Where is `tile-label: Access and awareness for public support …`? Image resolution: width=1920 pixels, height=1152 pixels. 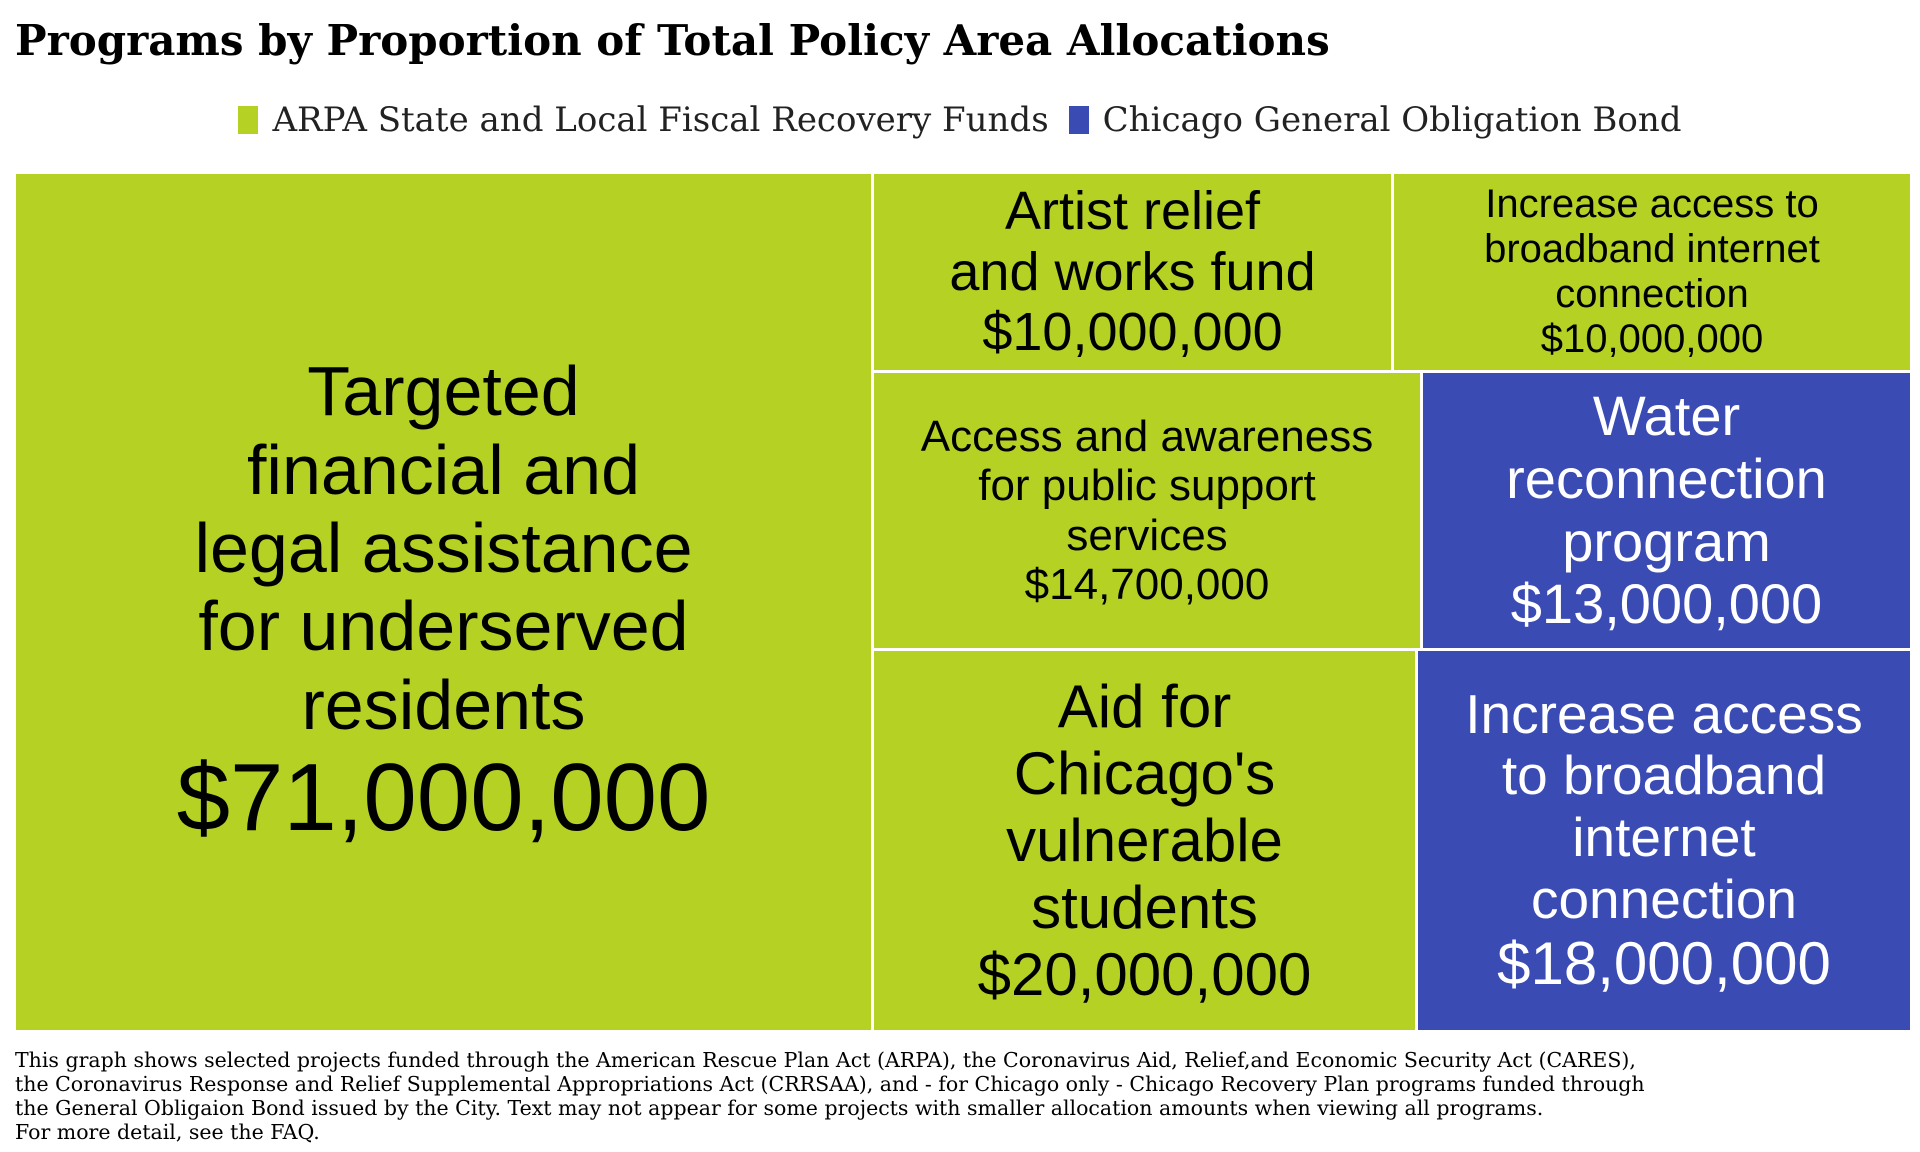
tile-label: Access and awareness for public support … is located at coordinates (1147, 485).